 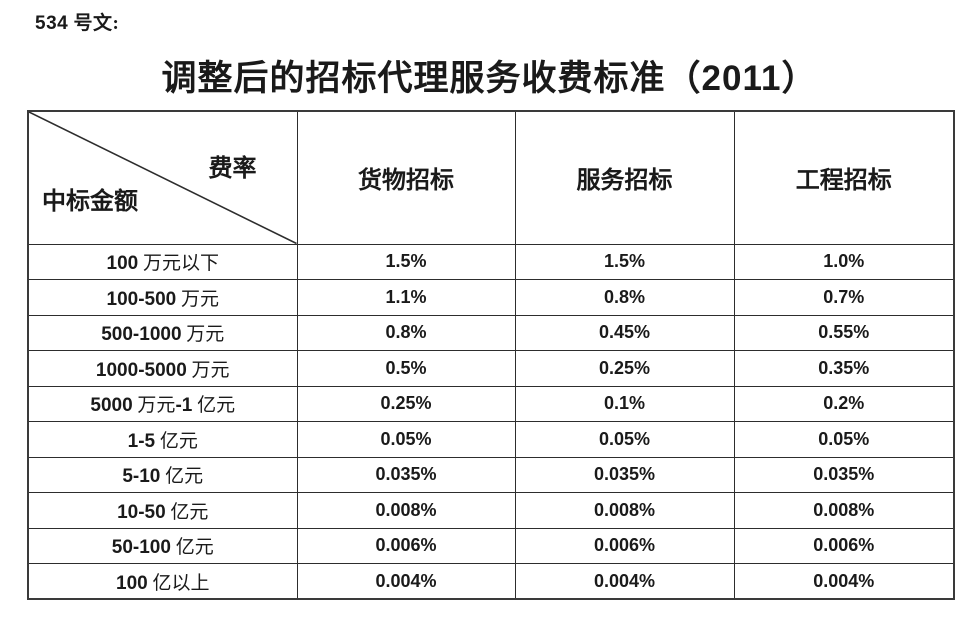 I want to click on fee-rate-cell: 0.45%, so click(x=624, y=332).